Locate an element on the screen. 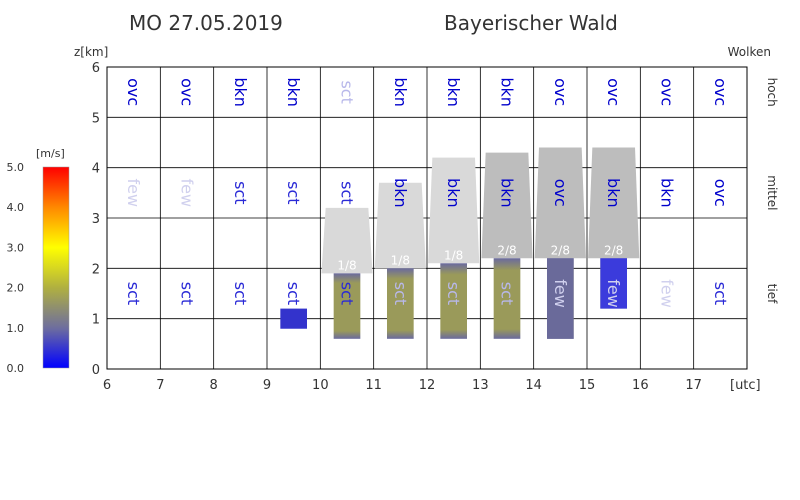  cover-high-11: bkn is located at coordinates (400, 92).